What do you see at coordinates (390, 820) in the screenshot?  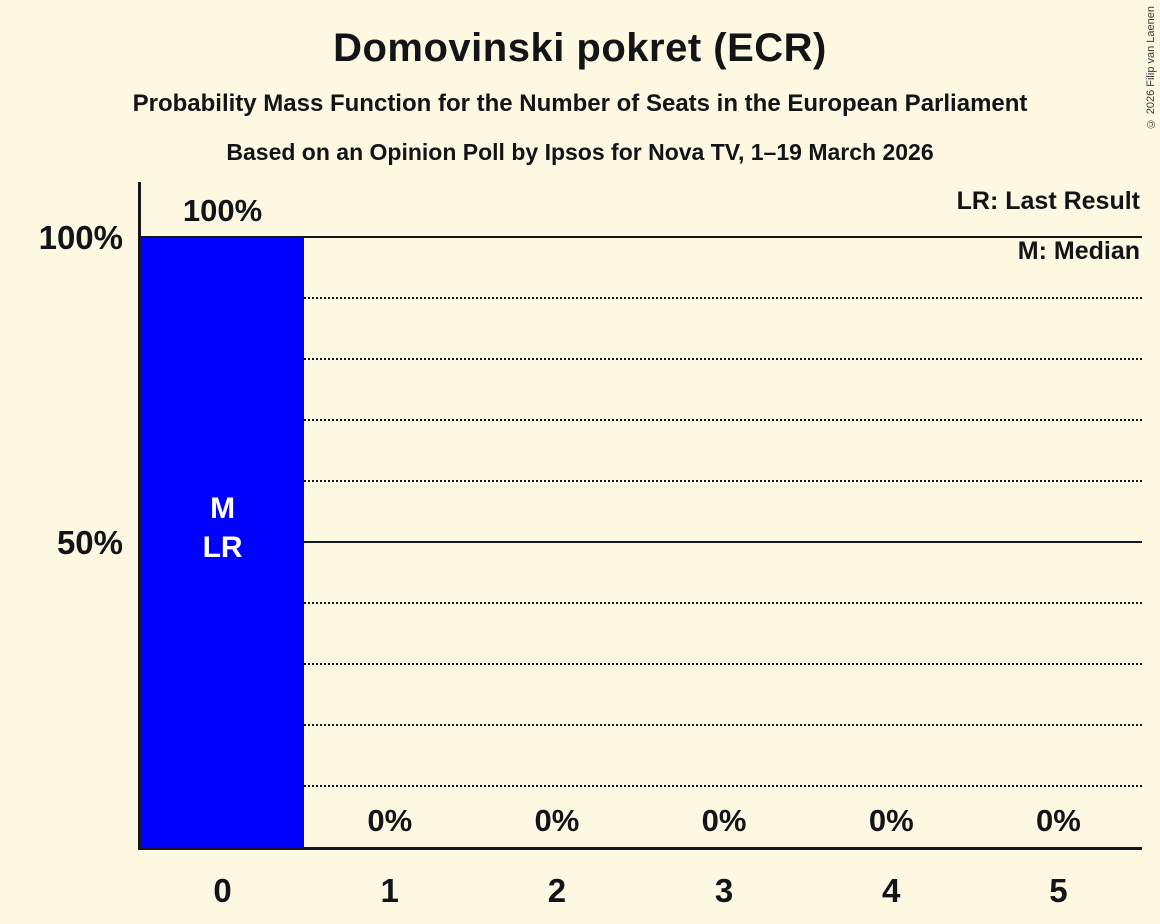 I see `bar-value-label-1: 0%` at bounding box center [390, 820].